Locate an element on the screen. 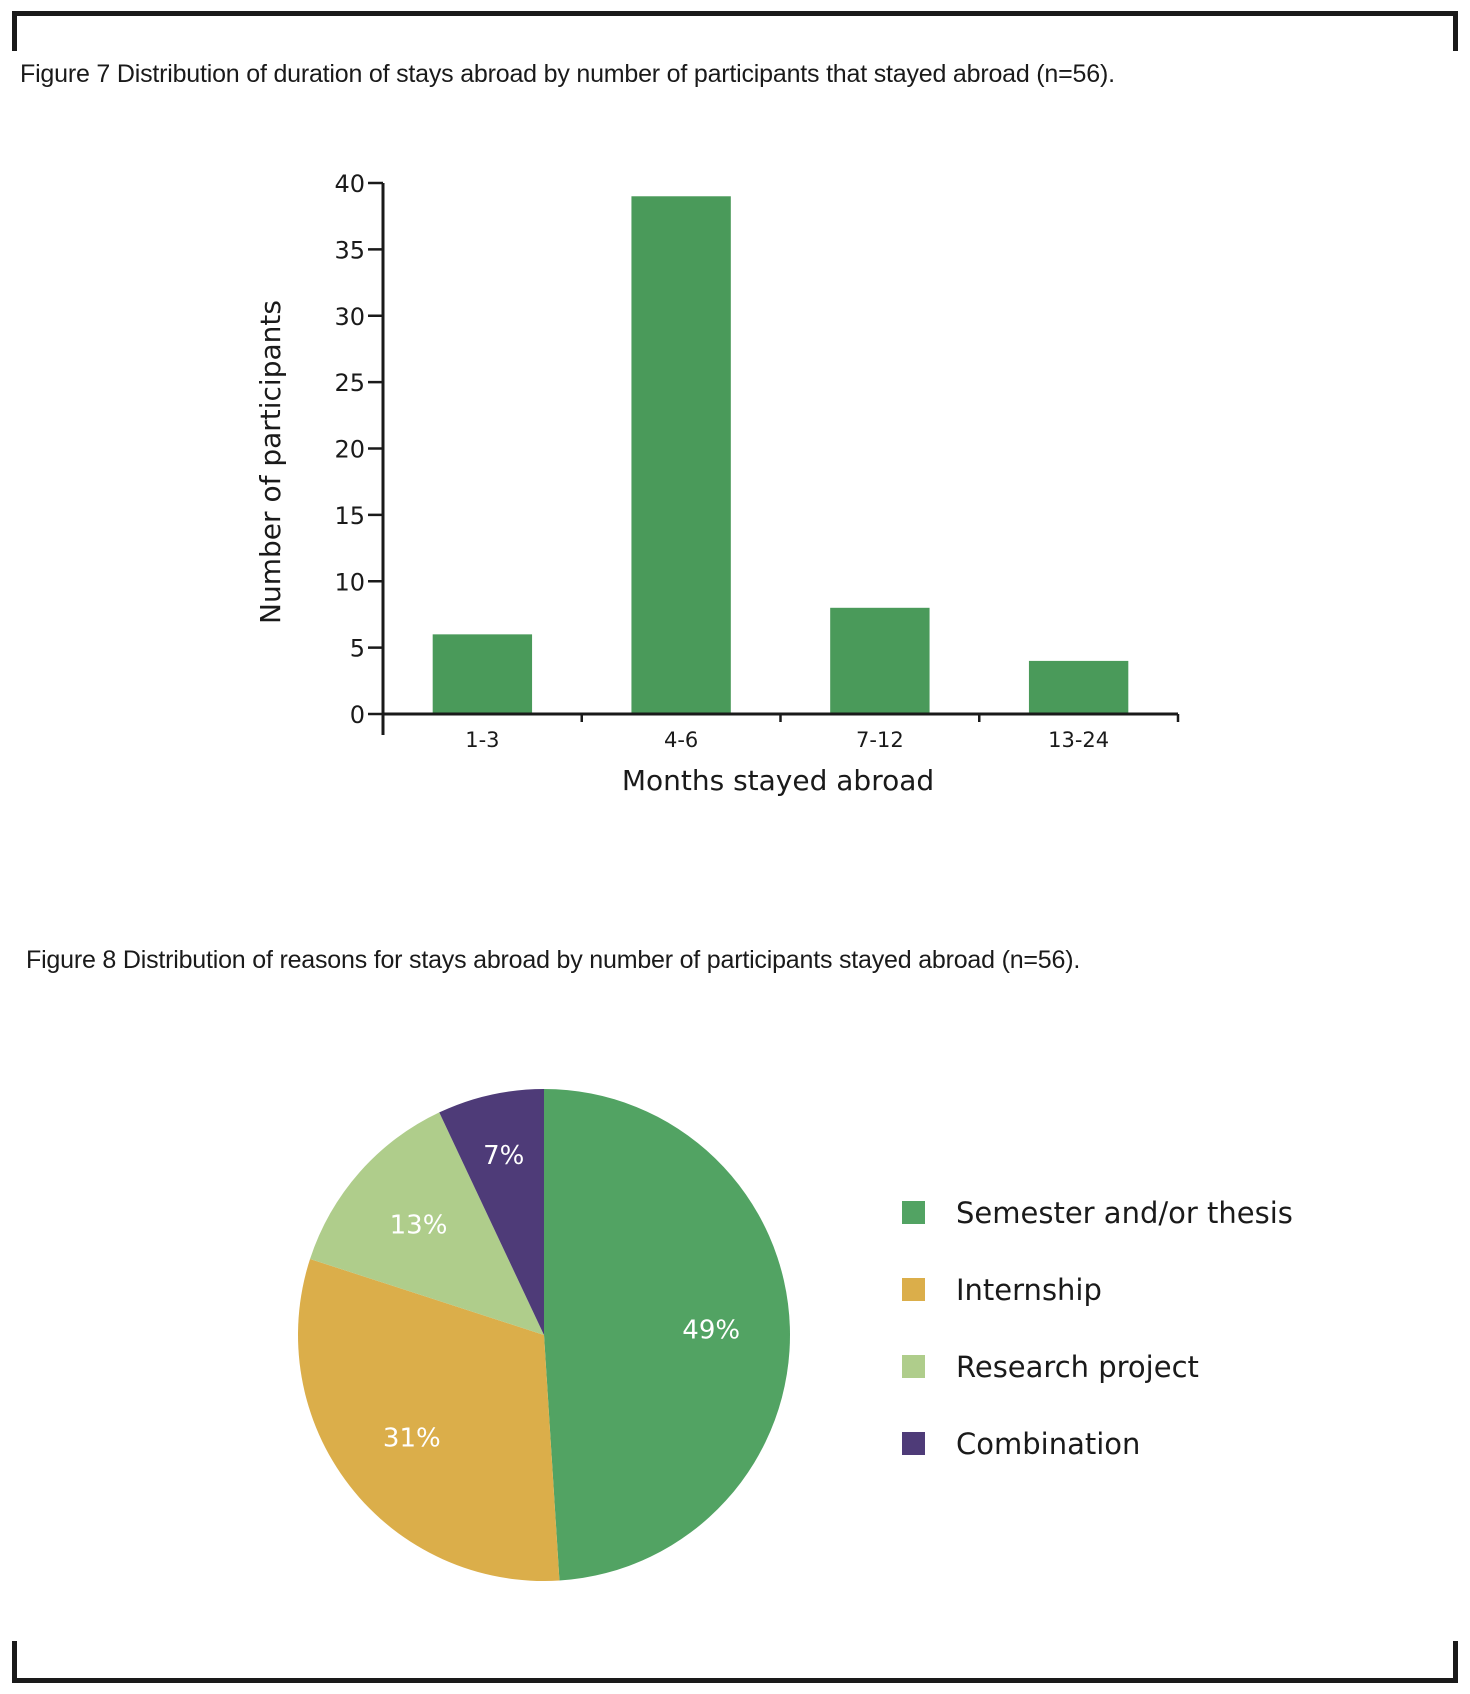 The width and height of the screenshot is (1470, 1694). pie-slice-label: 49% is located at coordinates (711, 1331).